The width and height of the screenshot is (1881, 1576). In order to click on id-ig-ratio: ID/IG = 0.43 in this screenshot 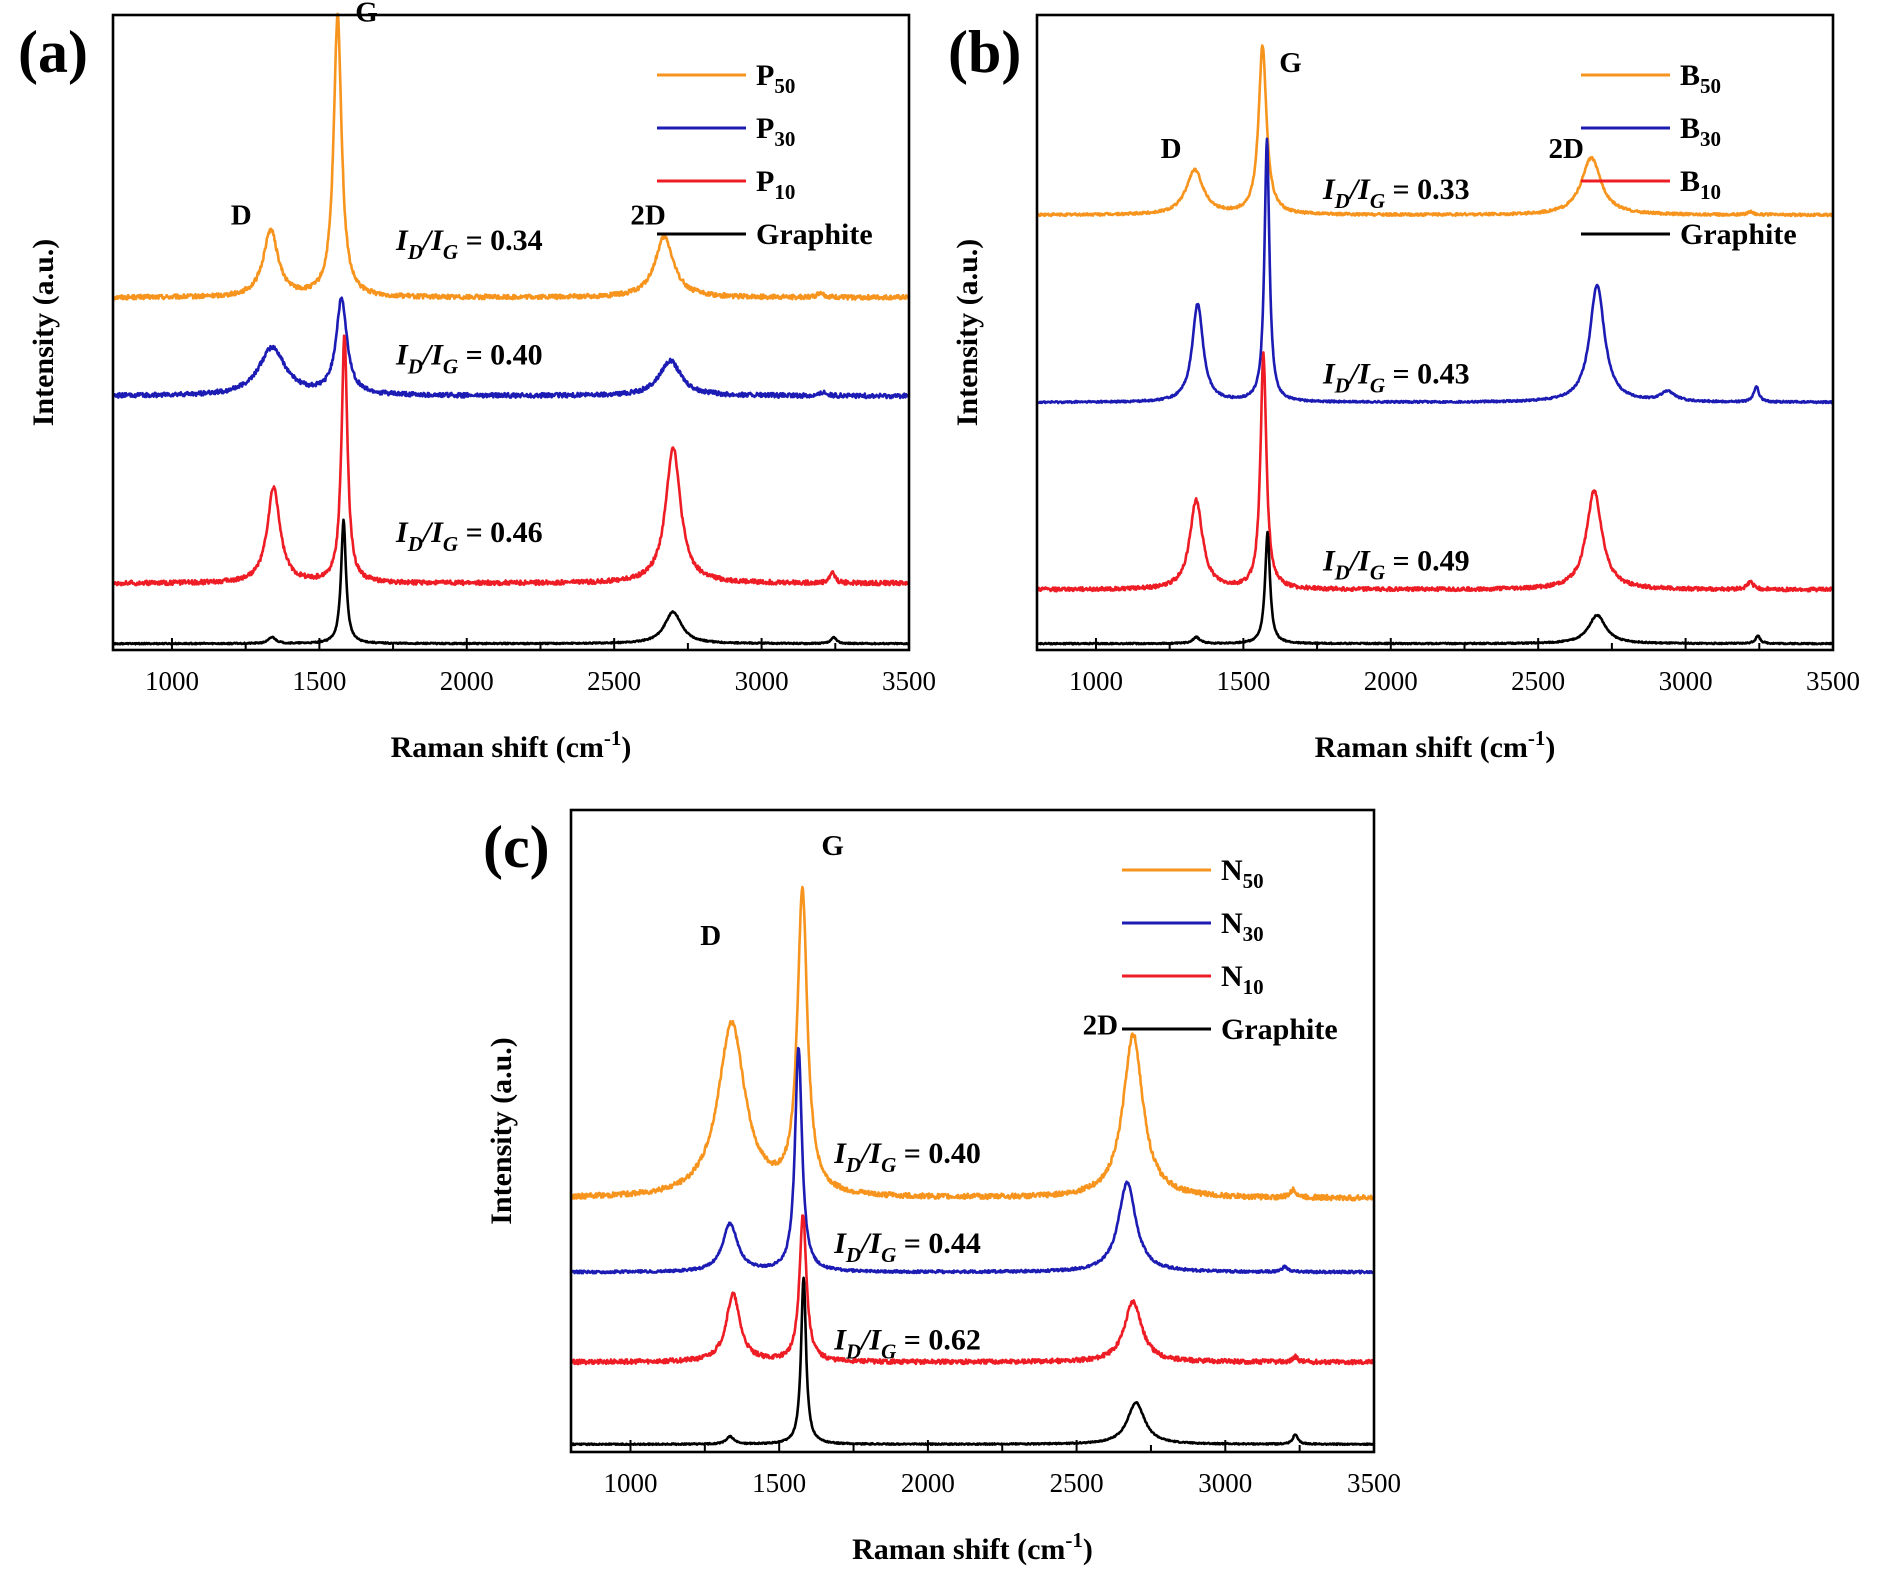, I will do `click(1396, 377)`.